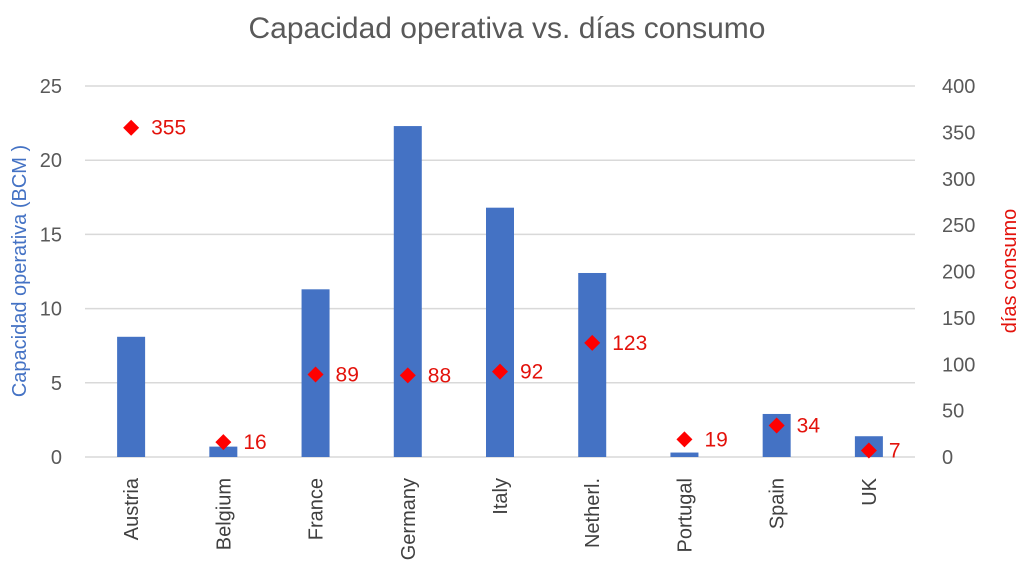  Describe the element at coordinates (56, 458) in the screenshot. I see `left-tick-label: 0` at that location.